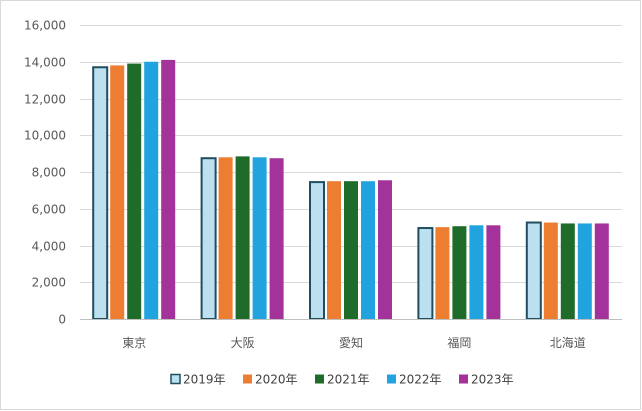 The height and width of the screenshot is (411, 642). Describe the element at coordinates (45, 136) in the screenshot. I see `y-tick-label: 10,000` at that location.